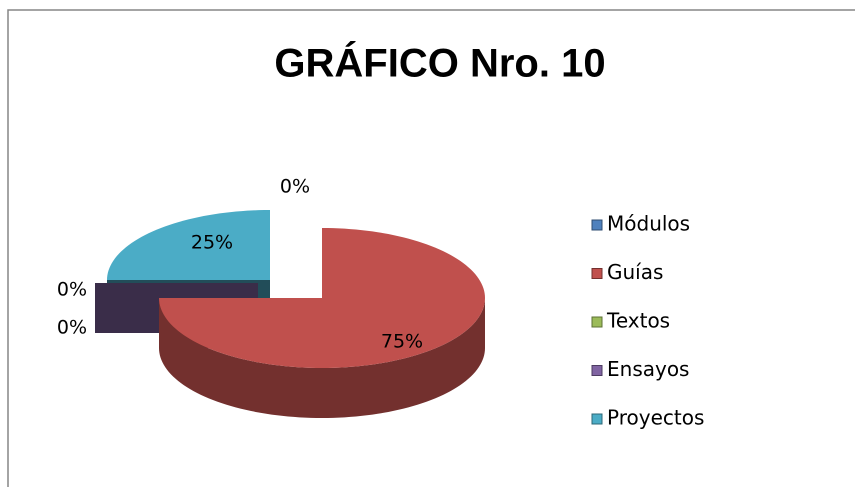 The height and width of the screenshot is (487, 855). I want to click on pie-slice, so click(322, 323).